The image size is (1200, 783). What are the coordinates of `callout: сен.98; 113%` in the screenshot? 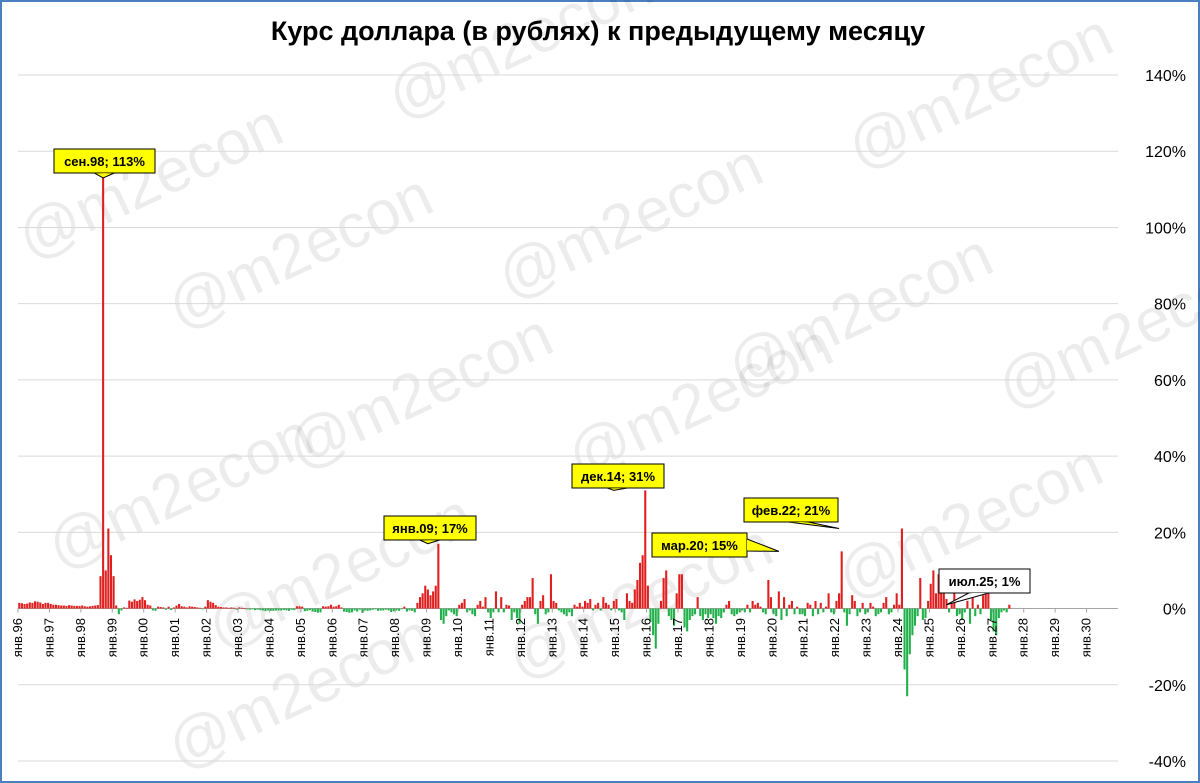 It's located at (104, 163).